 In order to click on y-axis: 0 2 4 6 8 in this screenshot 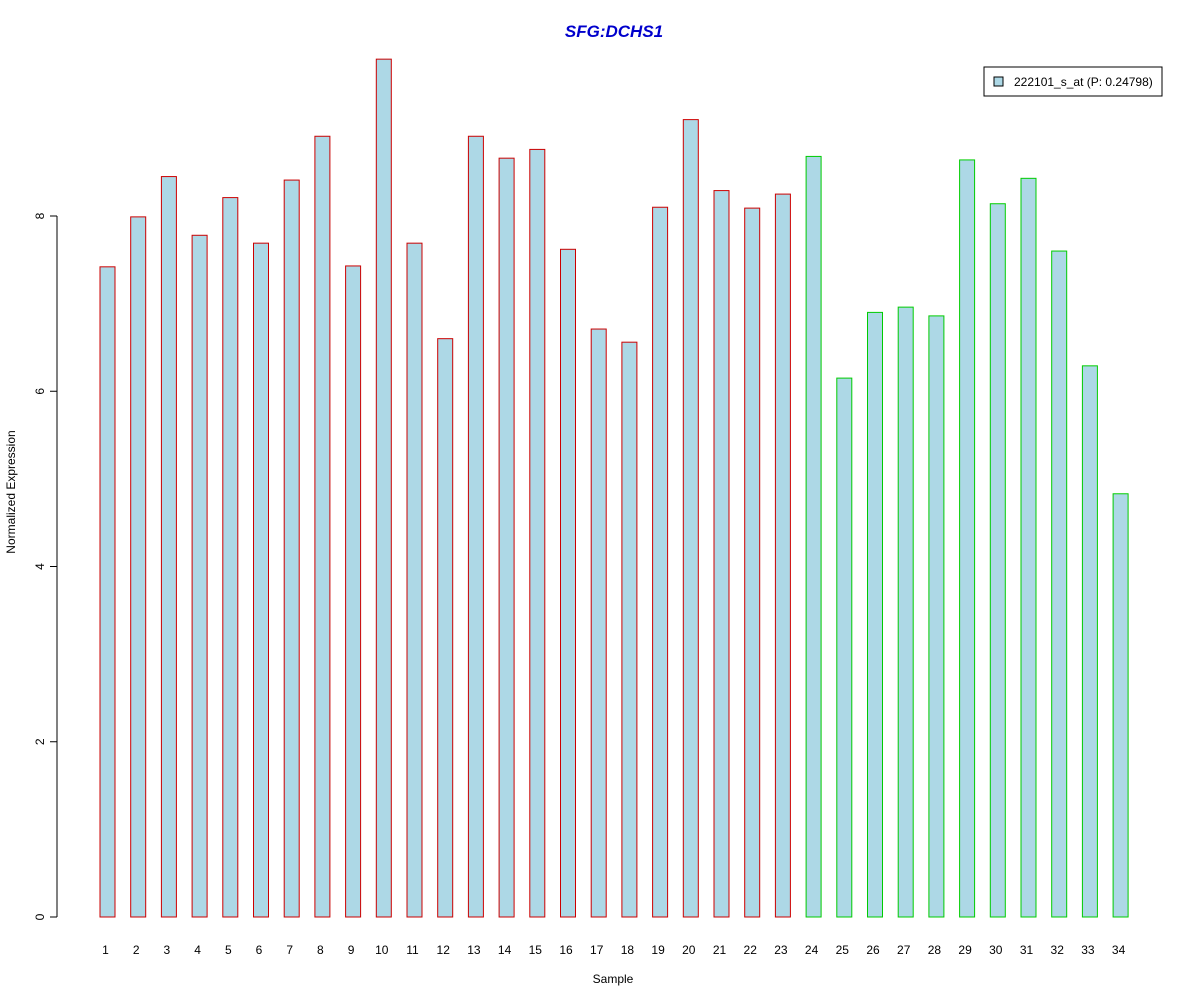, I will do `click(45, 566)`.